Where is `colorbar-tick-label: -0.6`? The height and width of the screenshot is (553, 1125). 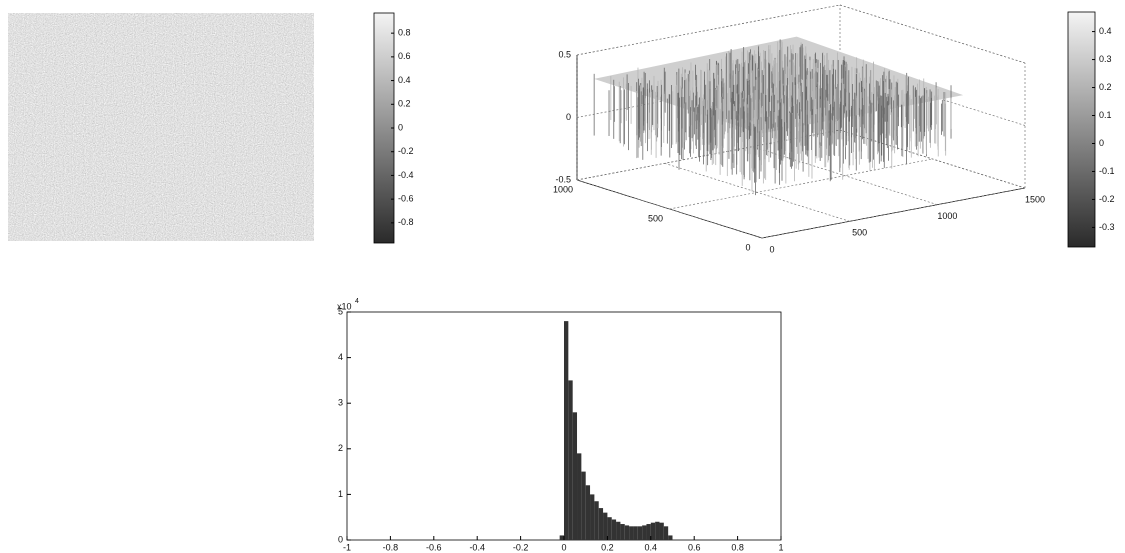 colorbar-tick-label: -0.6 is located at coordinates (406, 199).